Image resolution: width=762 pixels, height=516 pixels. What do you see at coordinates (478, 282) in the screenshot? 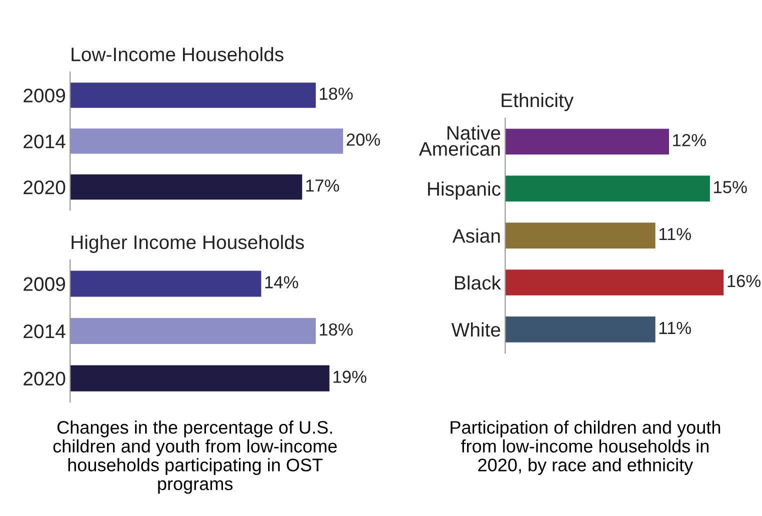
I see `y-tick-label: Black` at bounding box center [478, 282].